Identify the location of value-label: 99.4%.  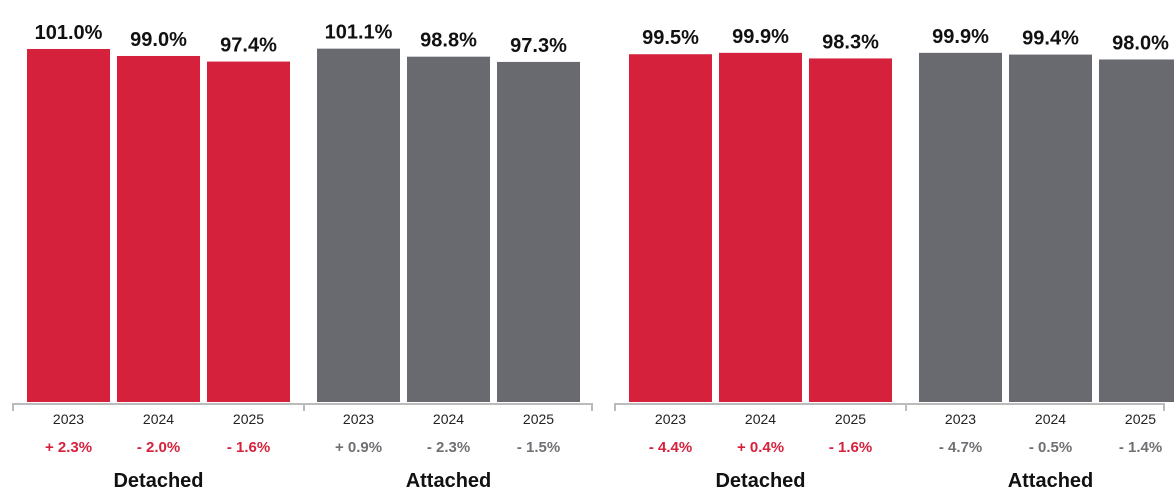
(1050, 39).